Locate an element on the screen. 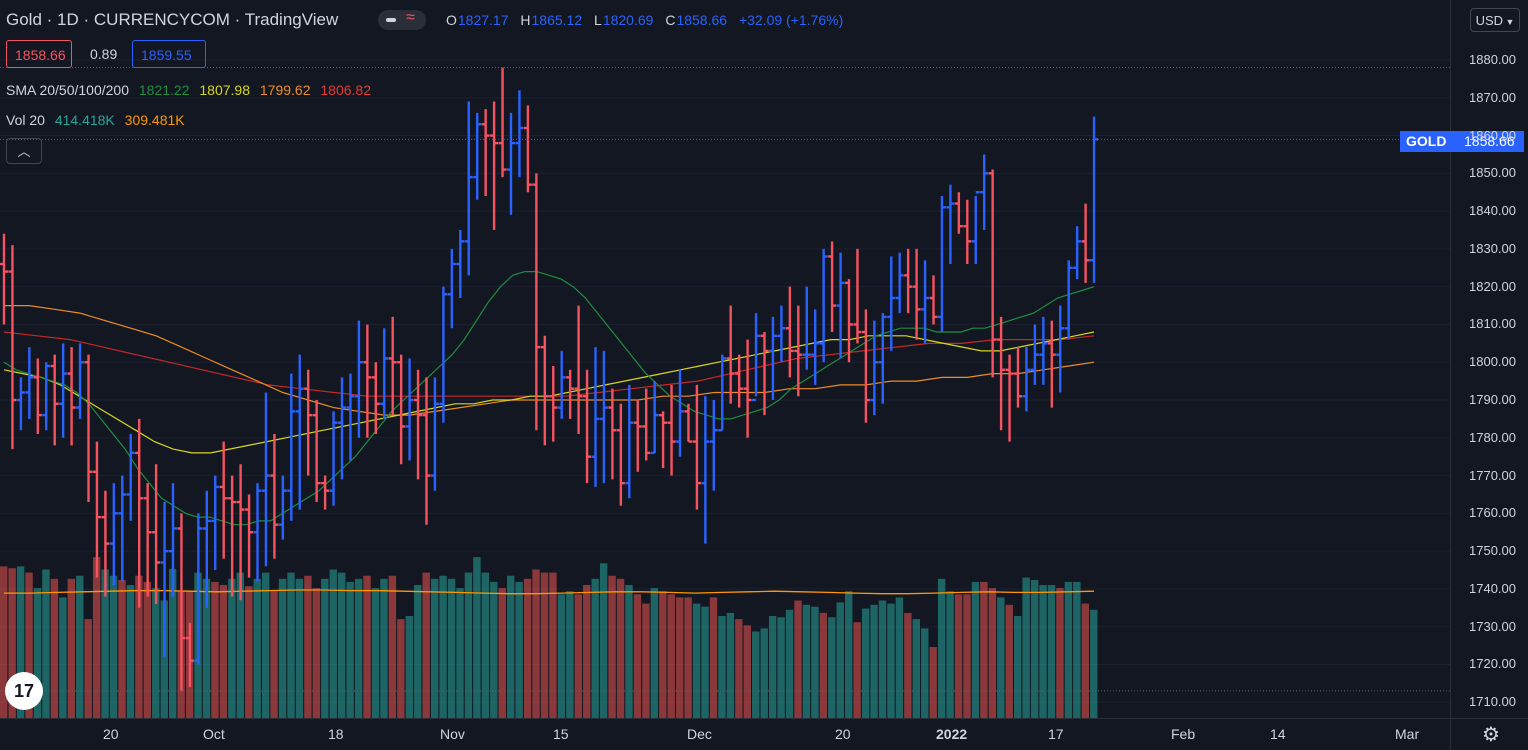  symbol-title: Gold · 1D · CURRENCYCOM · TradingView is located at coordinates (172, 20).